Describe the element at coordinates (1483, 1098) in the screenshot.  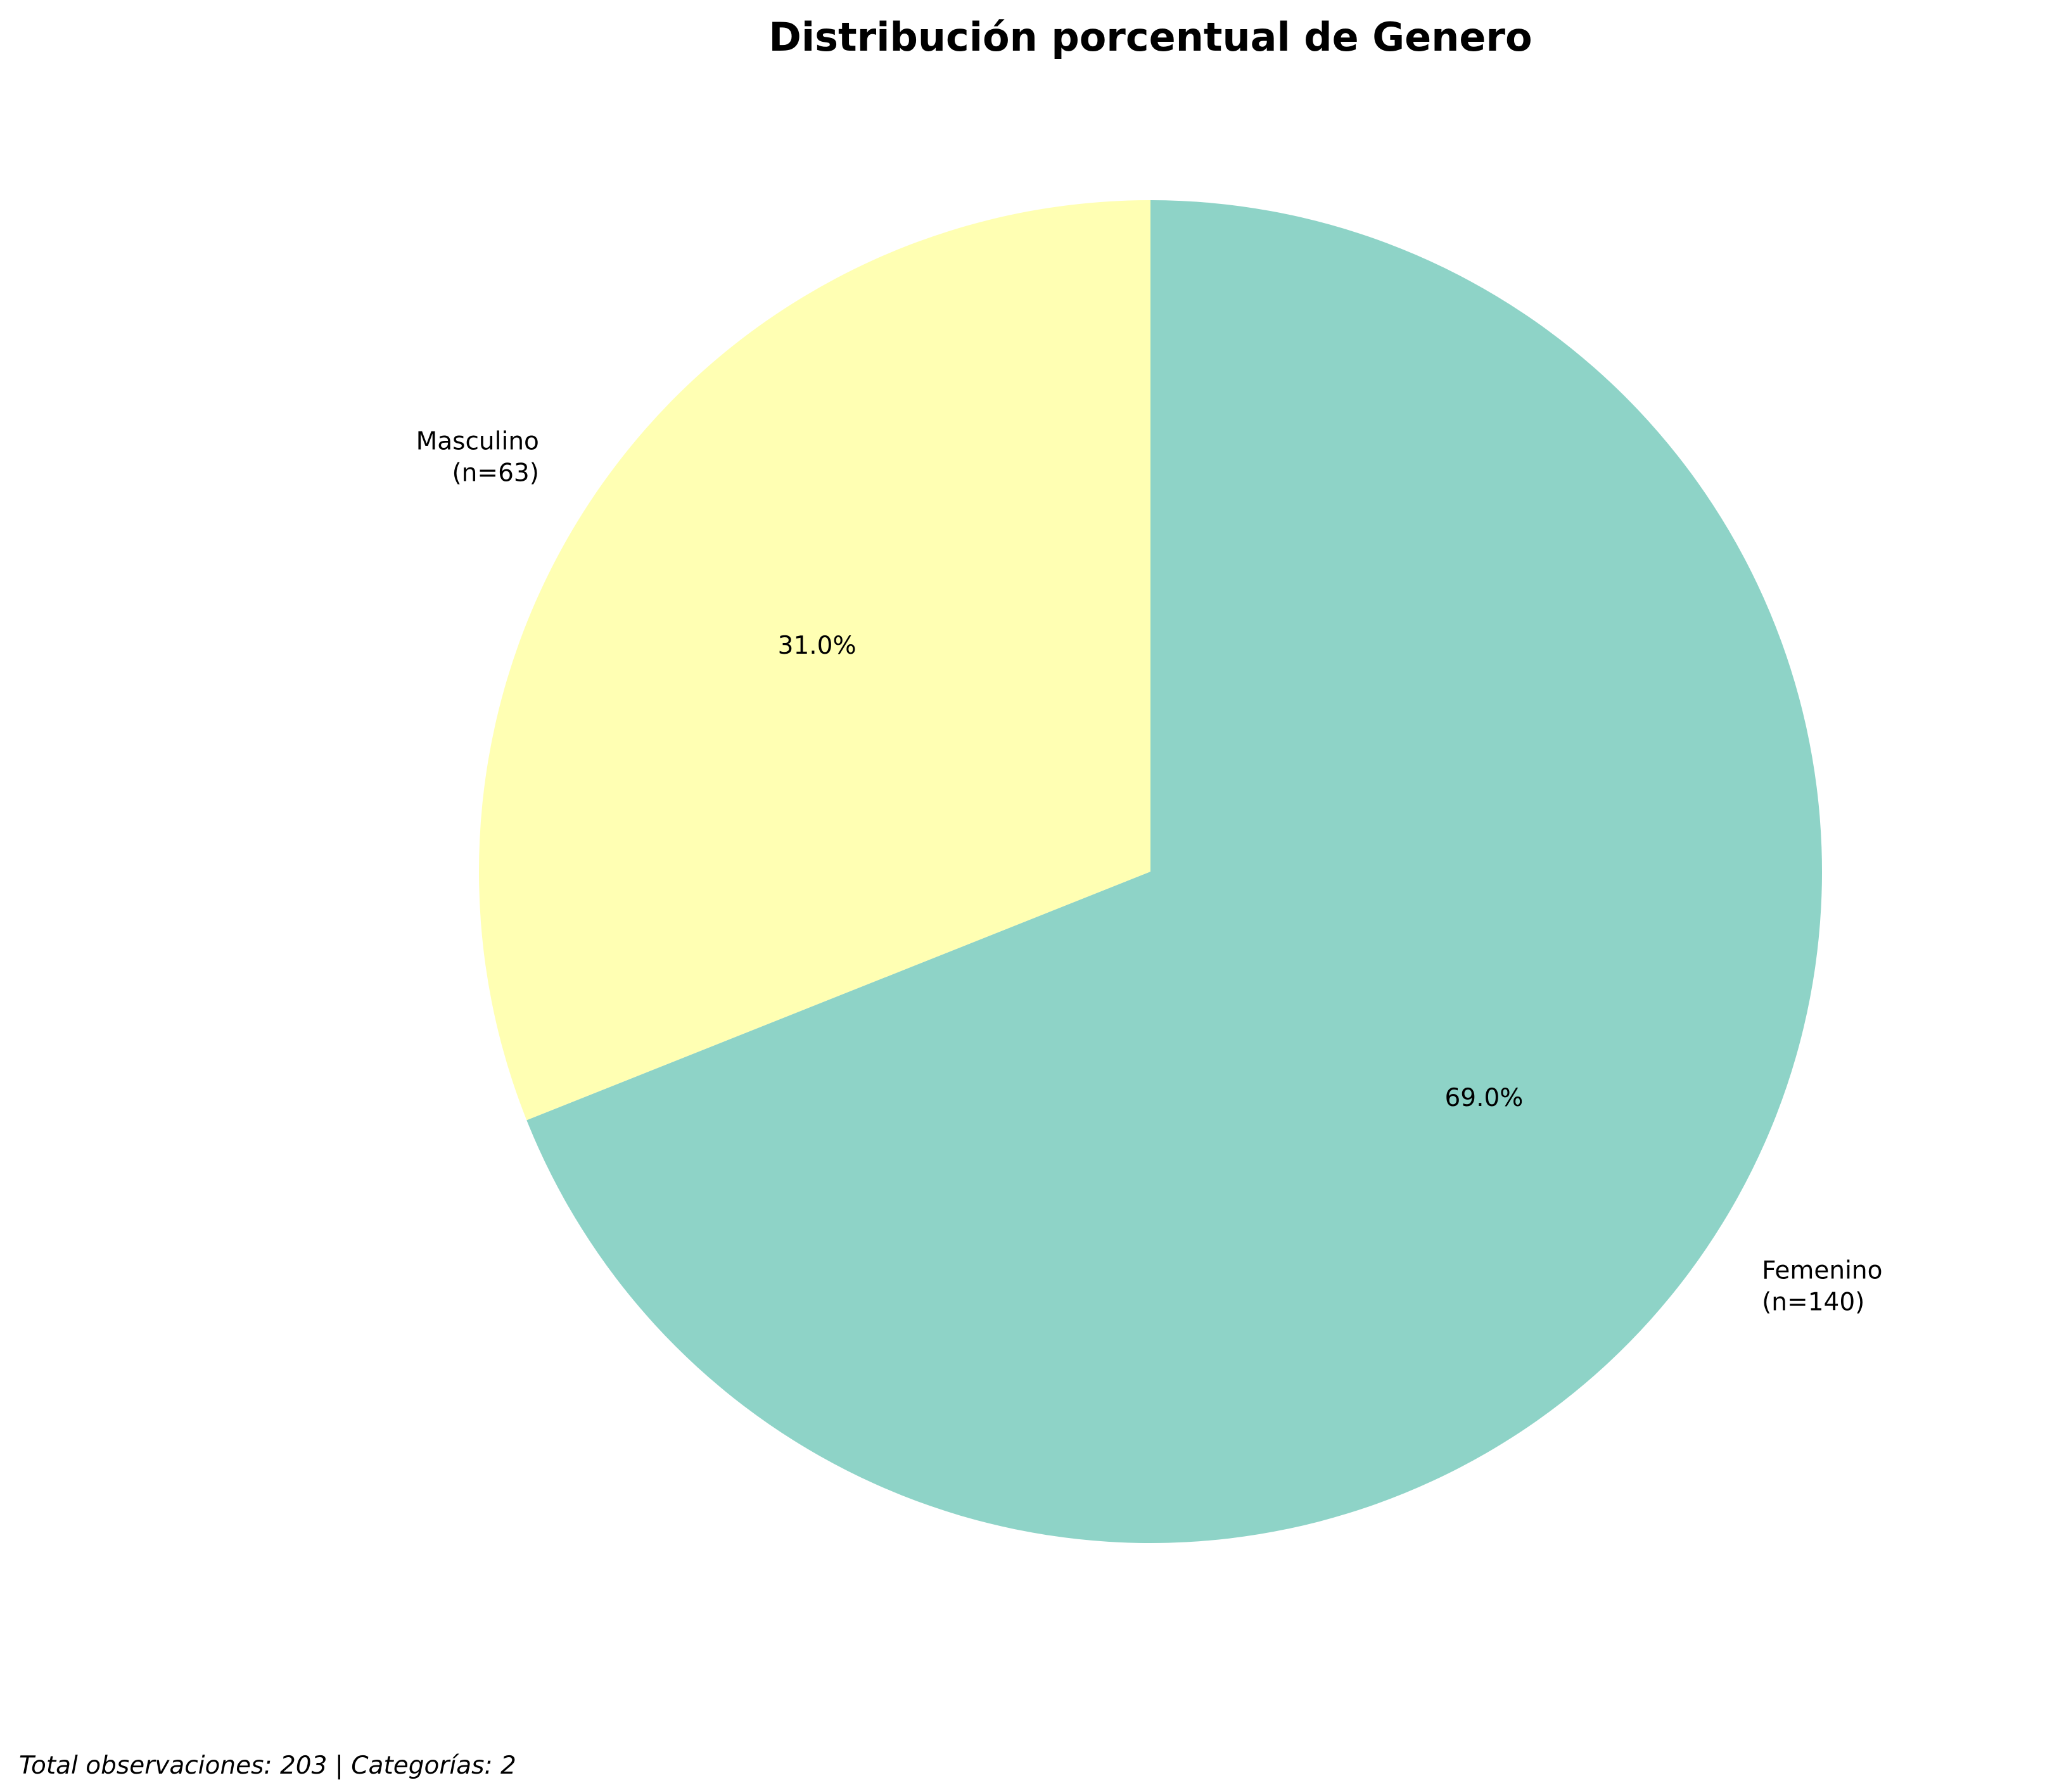
I see `pct-label-femenino: 69.0%` at that location.